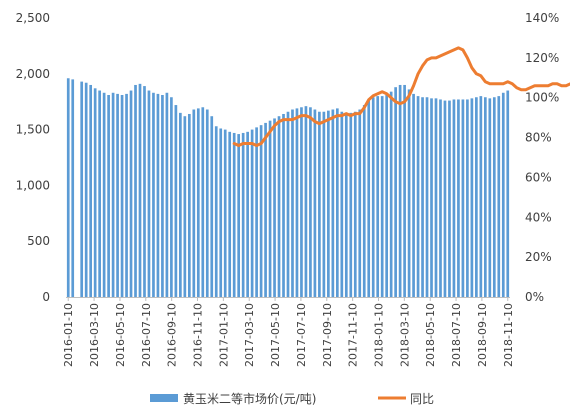 The height and width of the screenshot is (419, 570). Describe the element at coordinates (146, 335) in the screenshot. I see `x-tick-label: 2016-07-10` at that location.